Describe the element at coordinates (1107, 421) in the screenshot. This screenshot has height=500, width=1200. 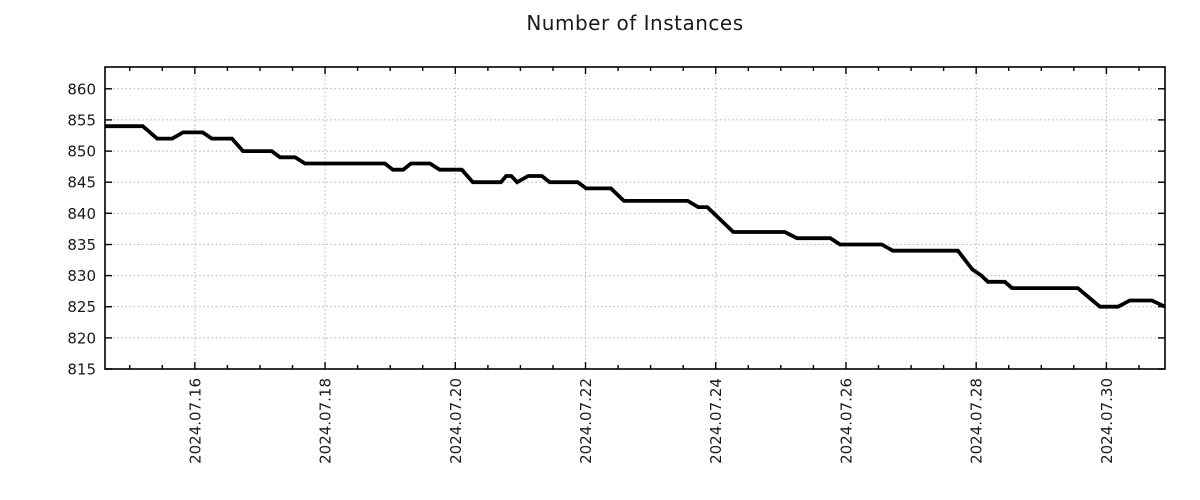
I see `x-tick-label: 2024.07.30` at that location.